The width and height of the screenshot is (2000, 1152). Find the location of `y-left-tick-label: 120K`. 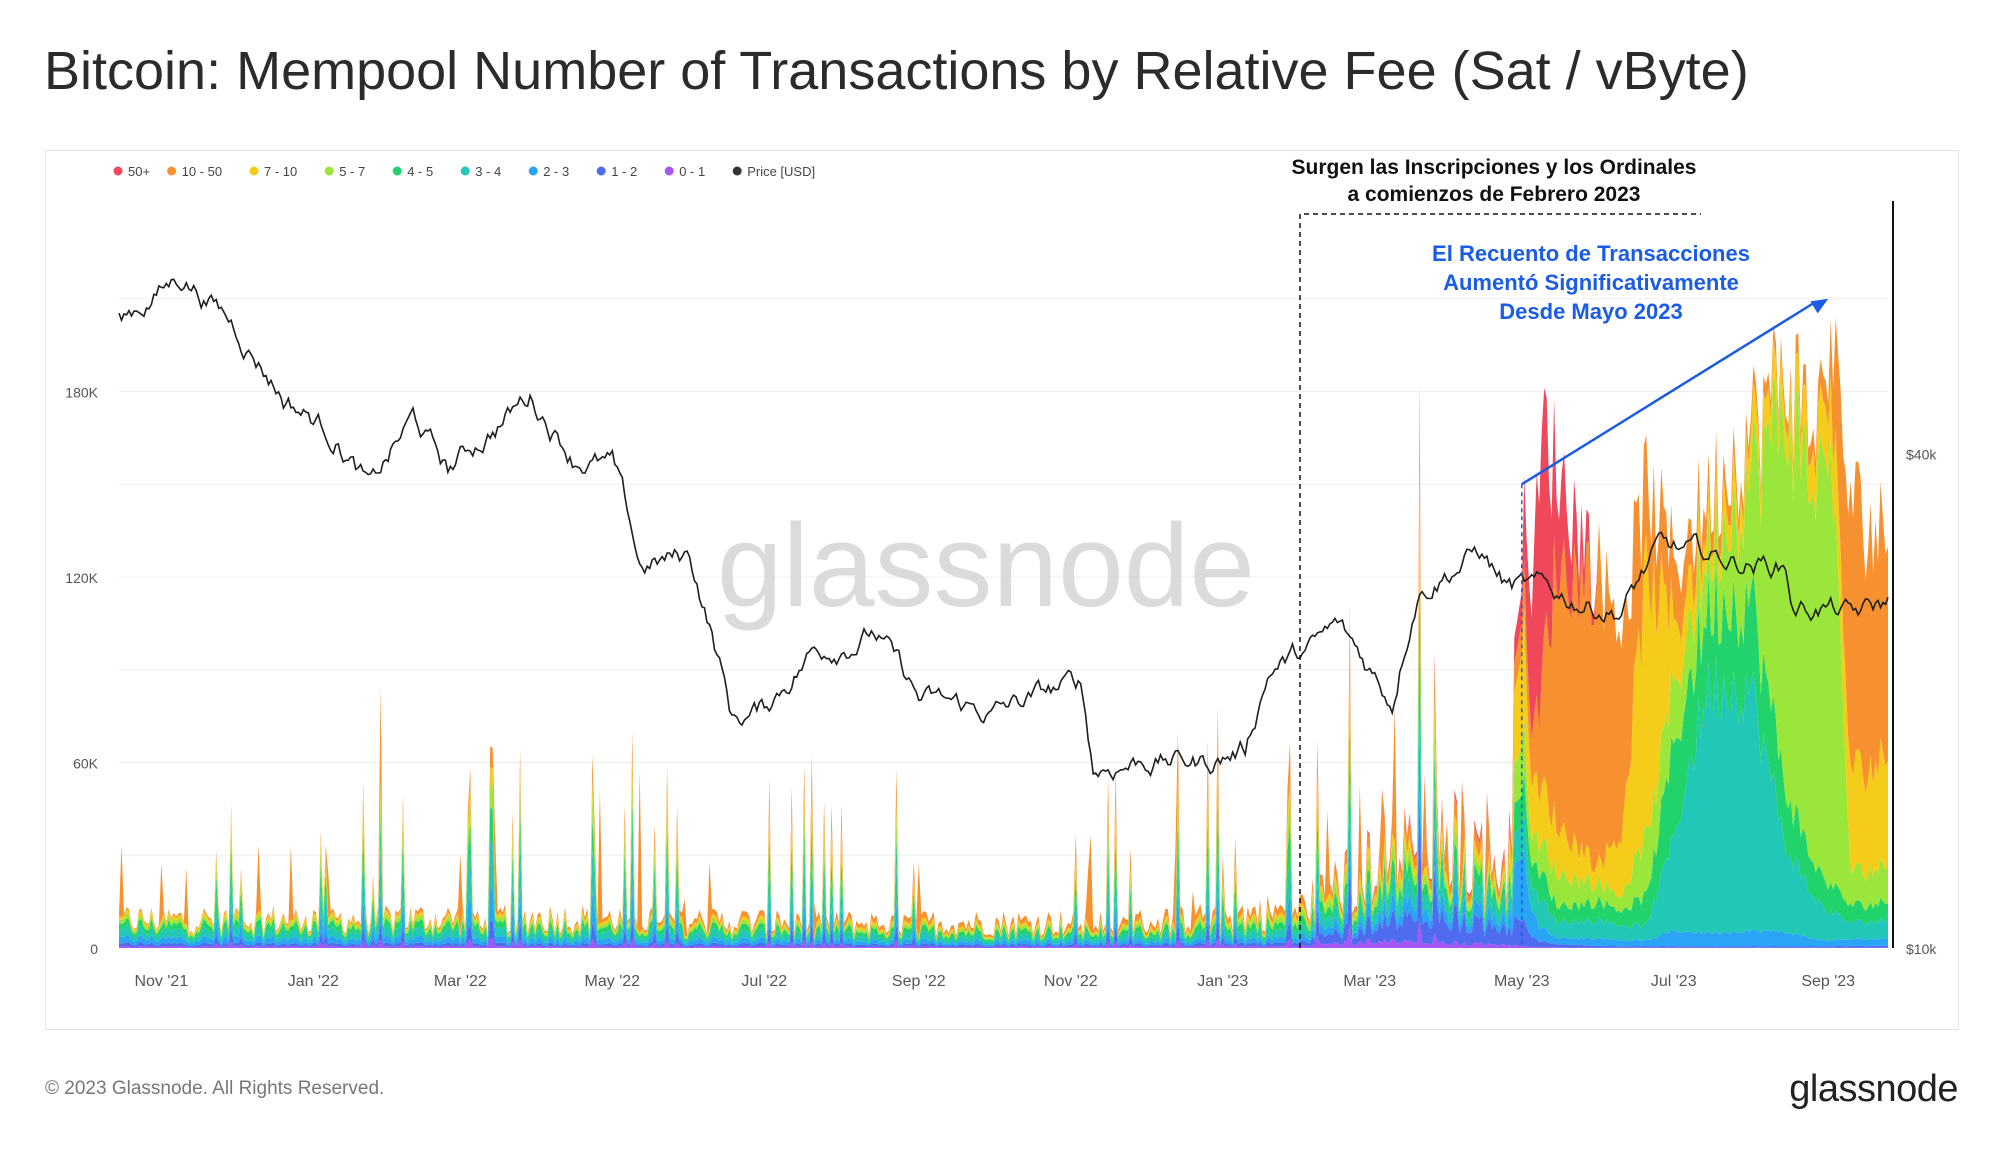

y-left-tick-label: 120K is located at coordinates (81, 578).